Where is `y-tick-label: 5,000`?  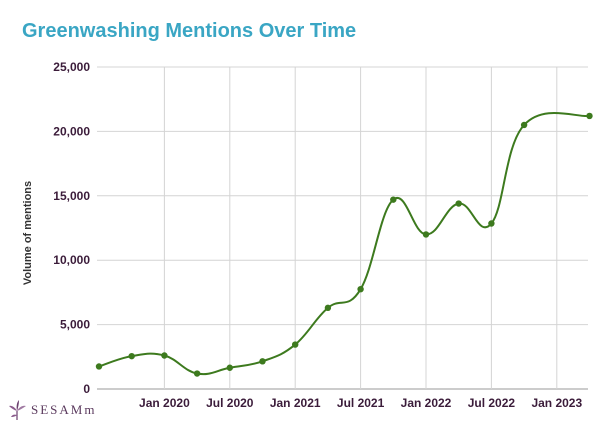
y-tick-label: 5,000 is located at coordinates (75, 325).